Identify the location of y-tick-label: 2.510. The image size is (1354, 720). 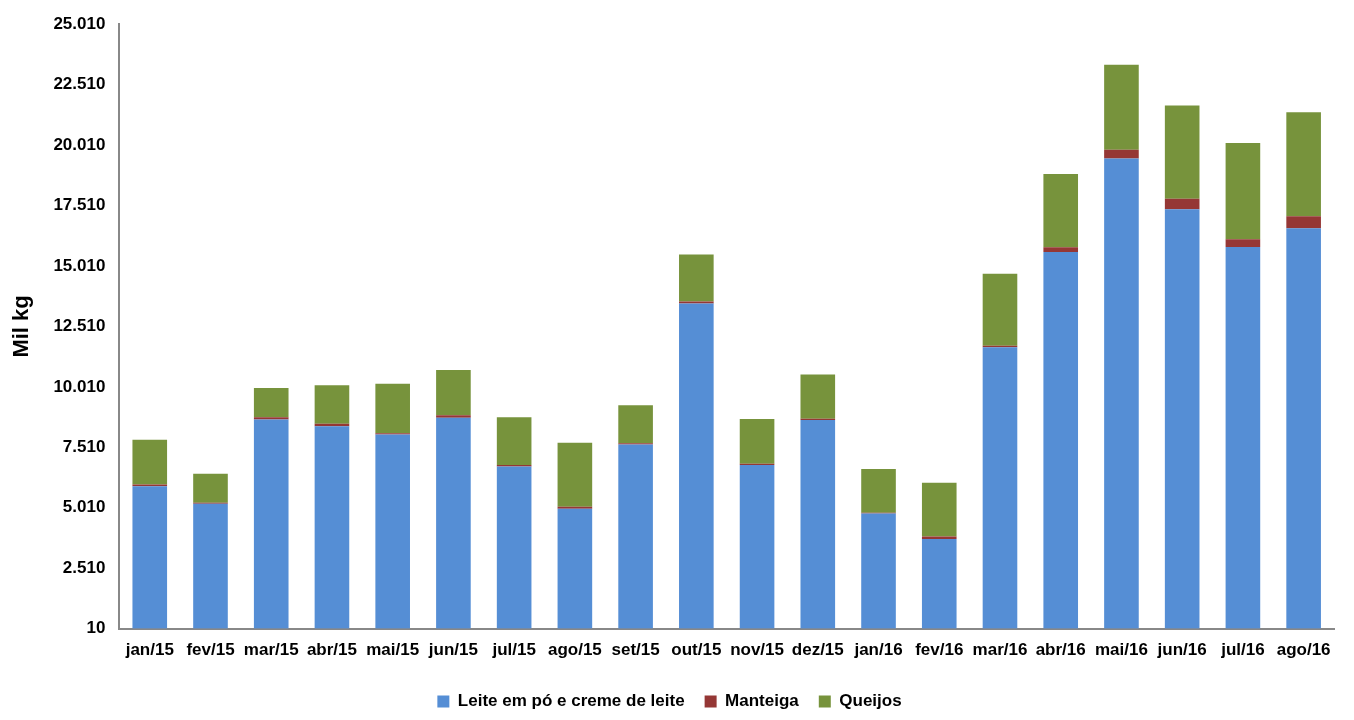
(84, 567).